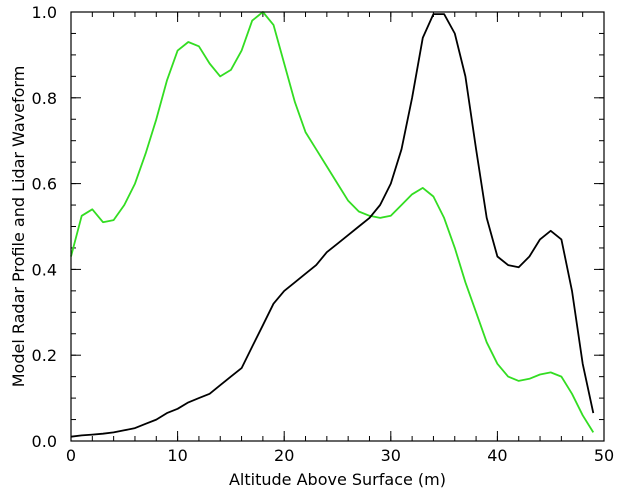 This screenshot has height=495, width=617. I want to click on x-tick-label: 40, so click(497, 455).